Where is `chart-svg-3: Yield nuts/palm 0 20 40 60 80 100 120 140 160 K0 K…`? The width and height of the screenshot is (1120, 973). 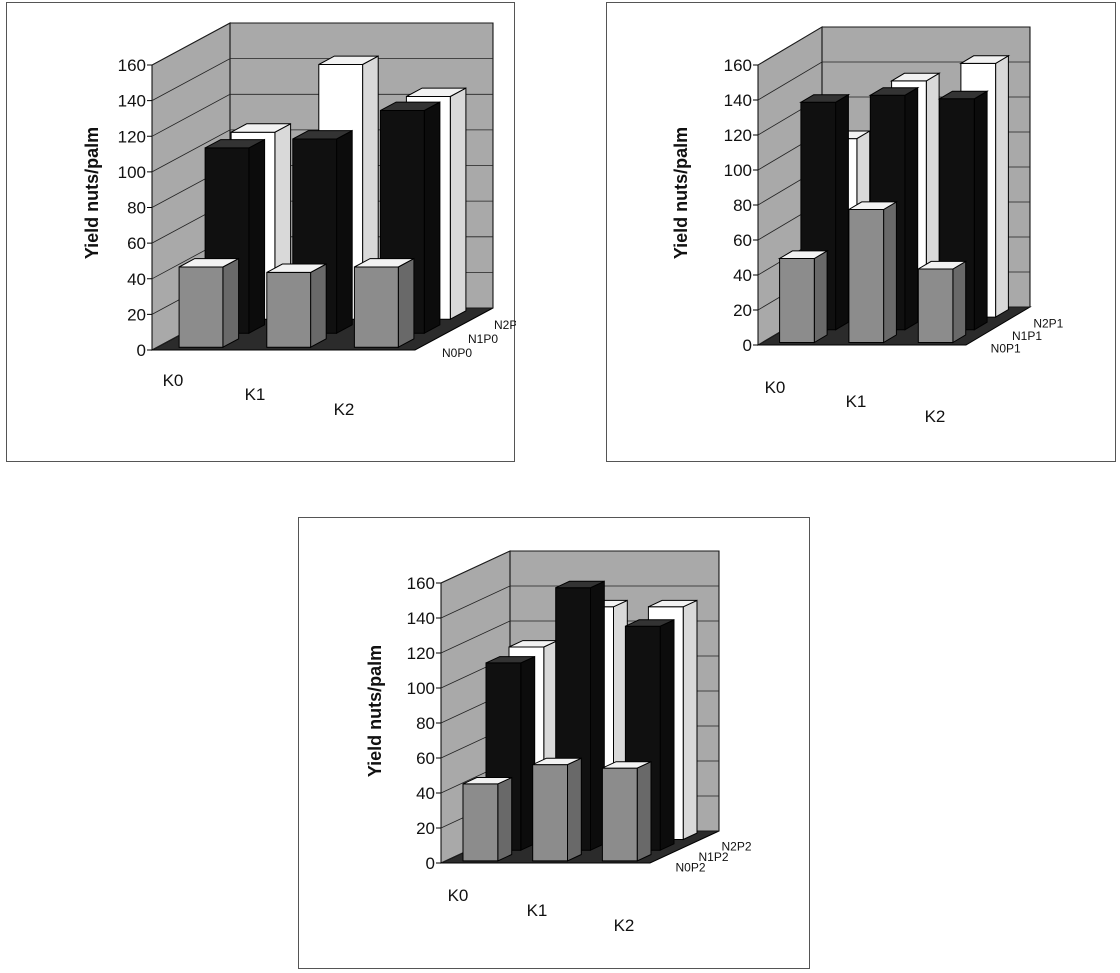 chart-svg-3: Yield nuts/palm 0 20 40 60 80 100 120 140 160 K0 K… is located at coordinates (558, 742).